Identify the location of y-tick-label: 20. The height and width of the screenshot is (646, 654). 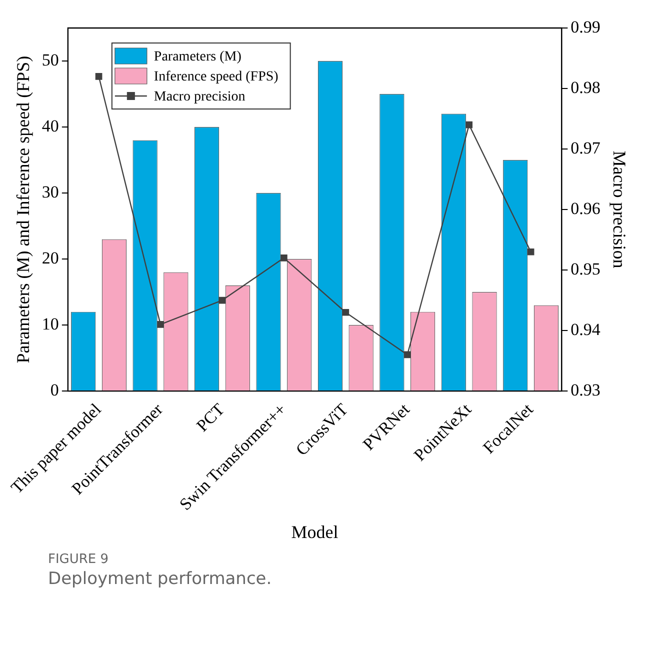
(50, 258).